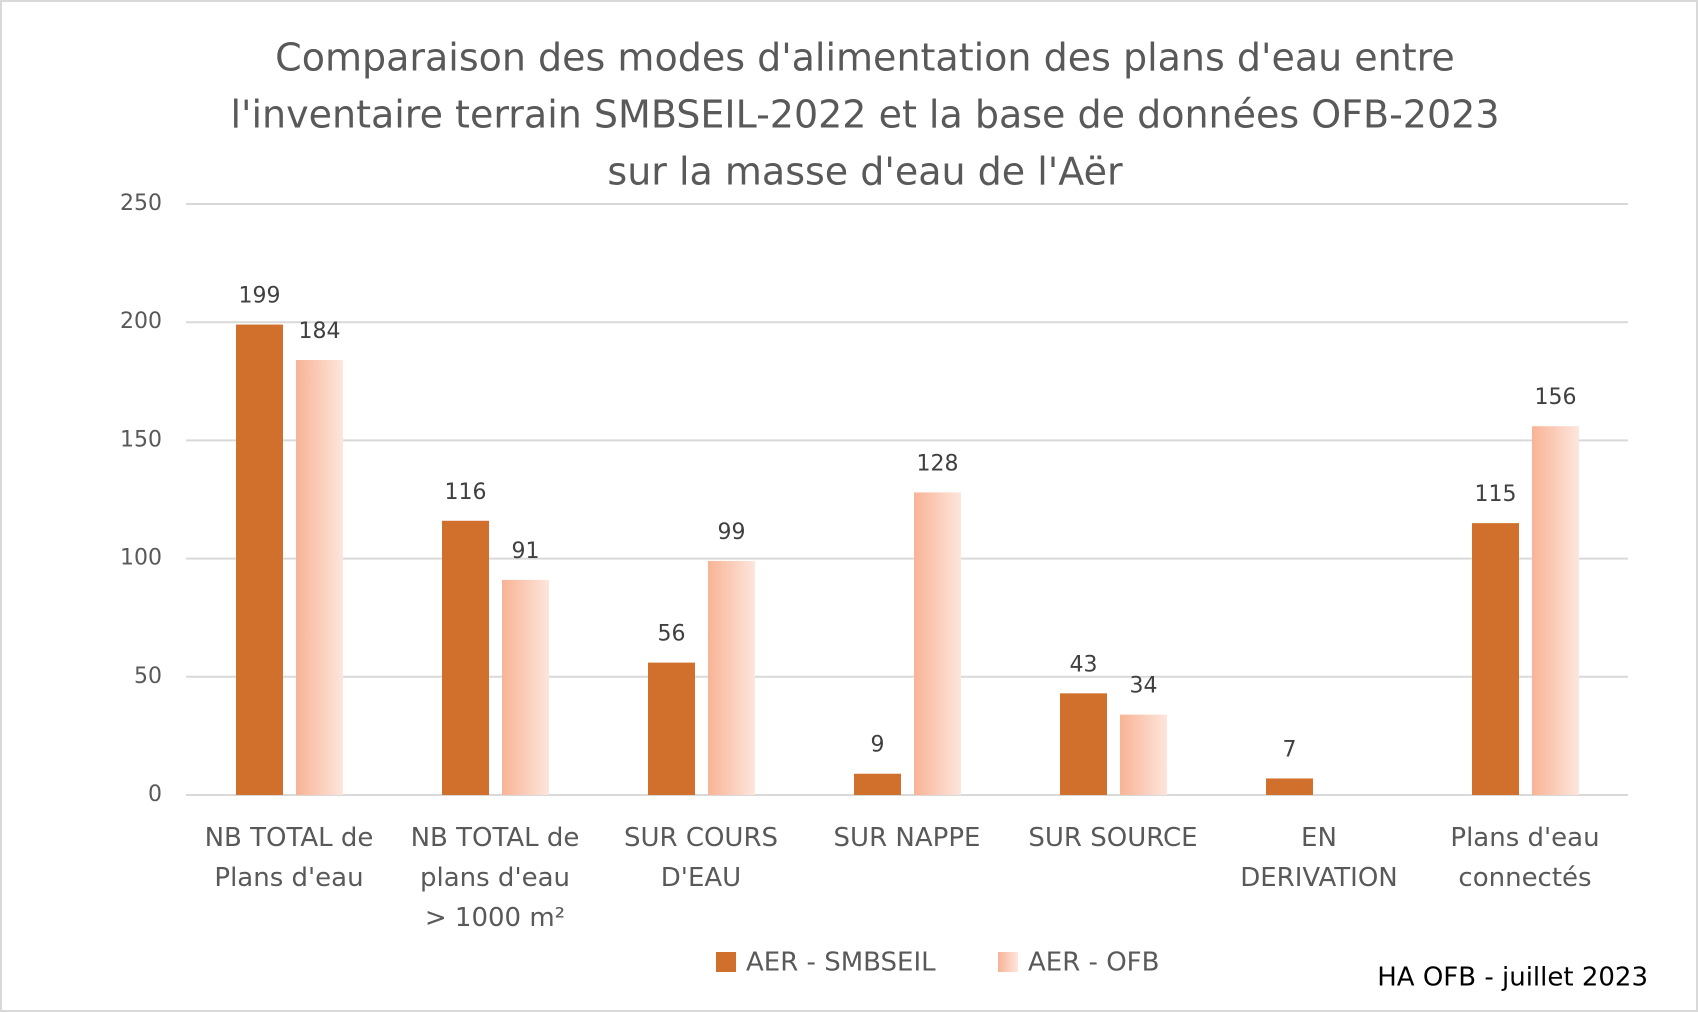  Describe the element at coordinates (1525, 858) in the screenshot. I see `x-tick-label: Plans d'eau connectés` at that location.